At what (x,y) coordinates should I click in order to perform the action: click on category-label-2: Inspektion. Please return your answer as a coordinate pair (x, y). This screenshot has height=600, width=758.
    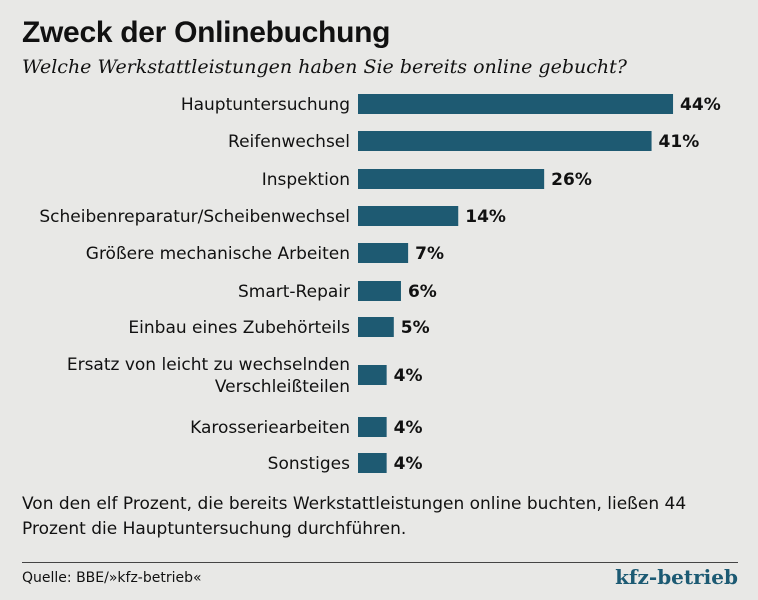
    Looking at the image, I should click on (306, 180).